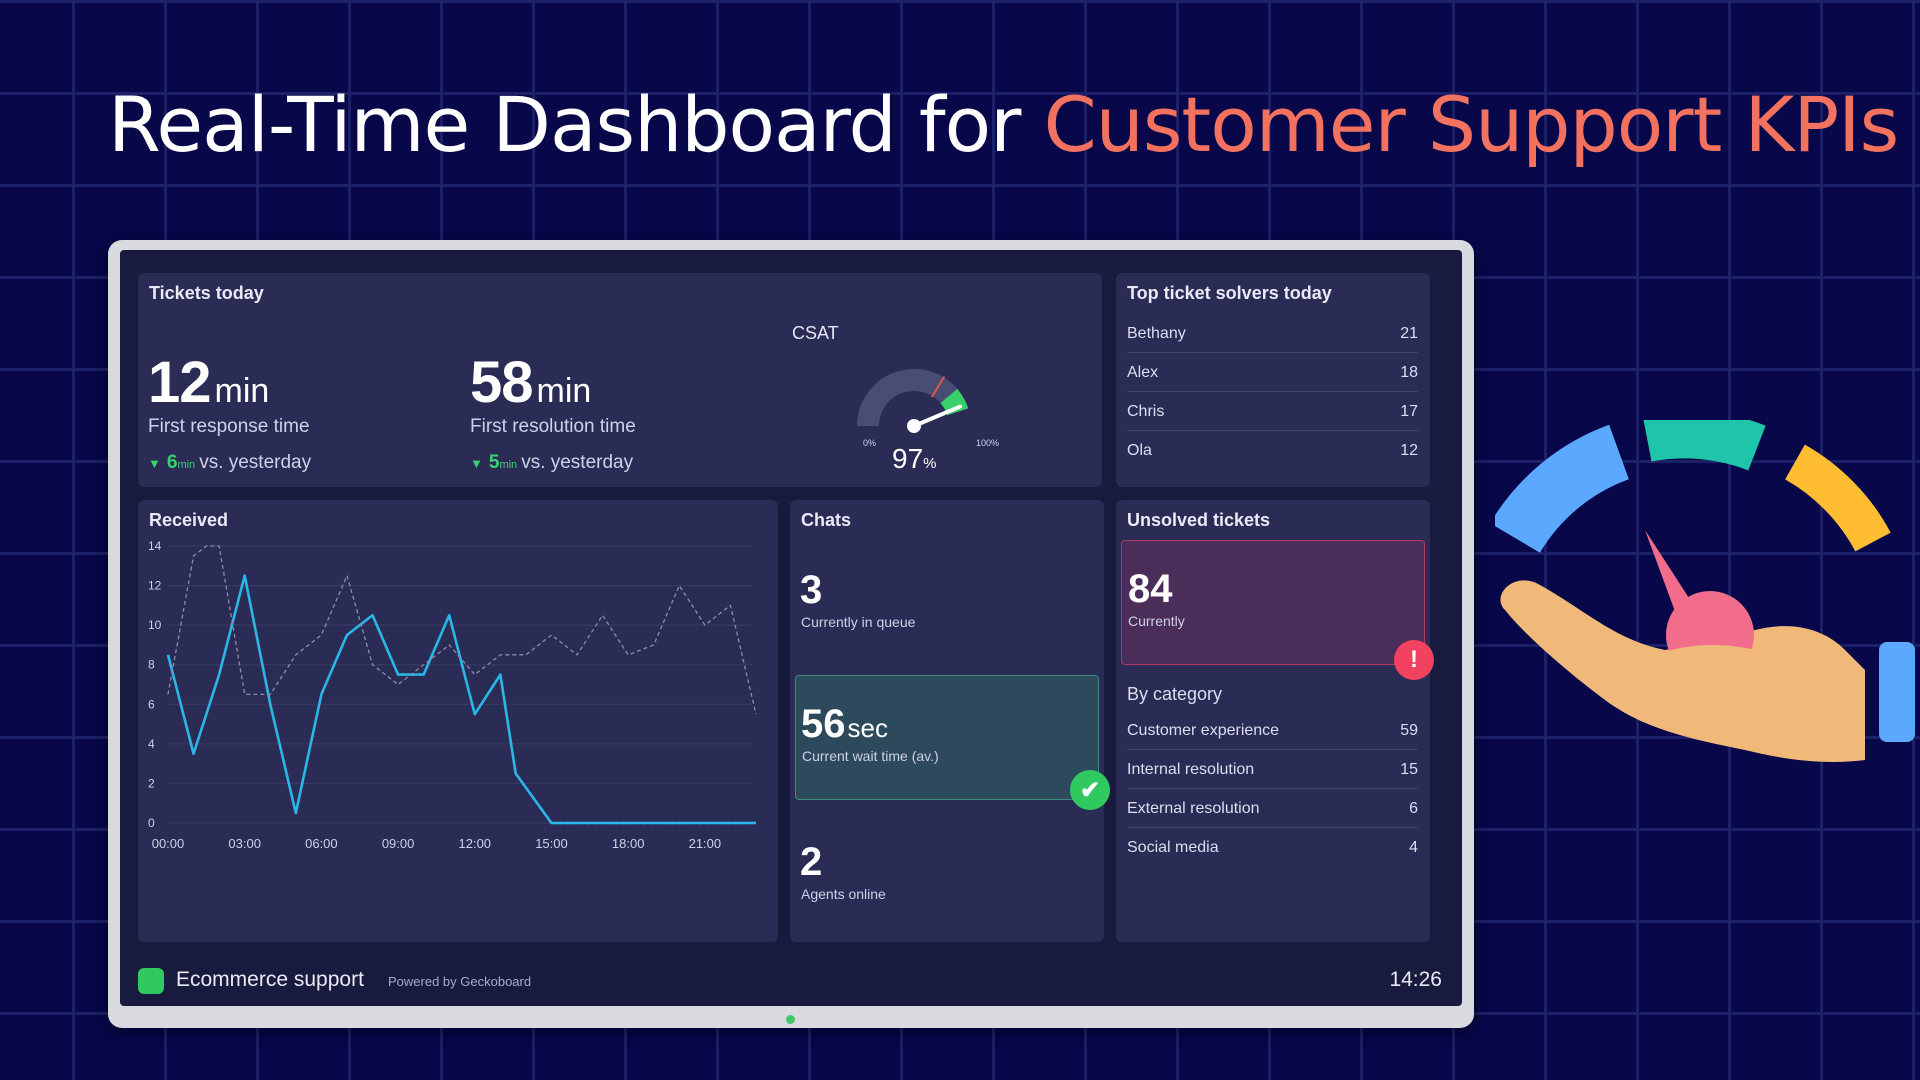 Image resolution: width=1920 pixels, height=1080 pixels. What do you see at coordinates (870, 756) in the screenshot?
I see `wait-label: Current wait time (av.)` at bounding box center [870, 756].